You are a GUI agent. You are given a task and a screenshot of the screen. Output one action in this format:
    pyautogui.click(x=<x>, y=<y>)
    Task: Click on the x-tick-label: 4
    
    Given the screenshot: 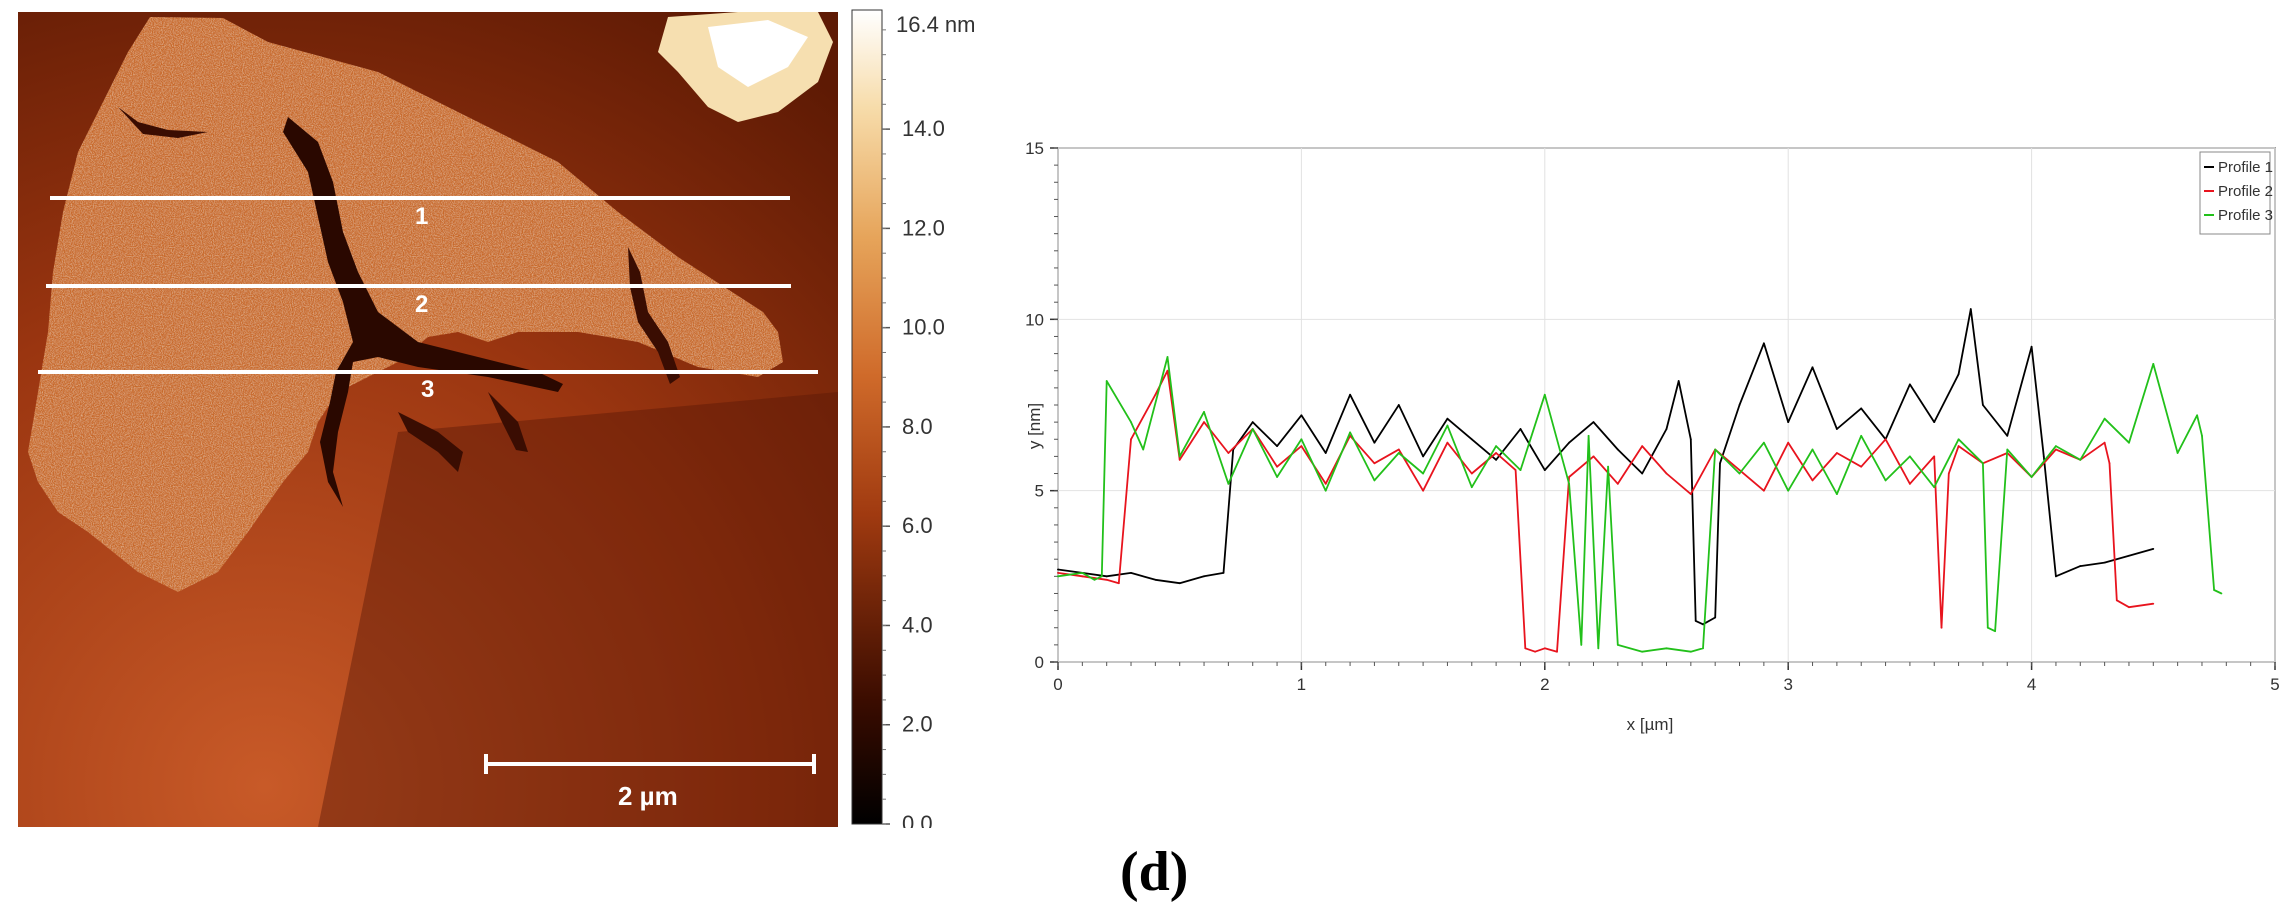 What is the action you would take?
    pyautogui.click(x=2031, y=684)
    